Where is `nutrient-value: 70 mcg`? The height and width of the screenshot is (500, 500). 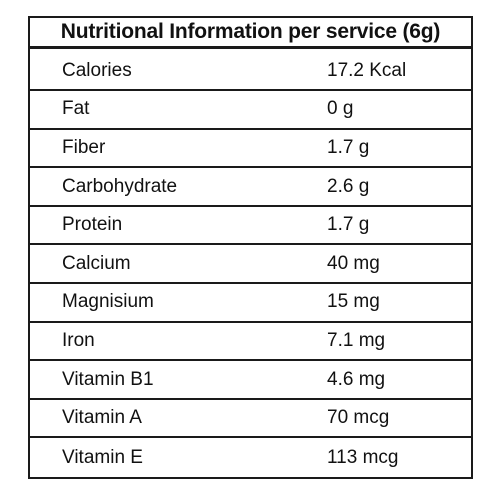 nutrient-value: 70 mcg is located at coordinates (358, 418).